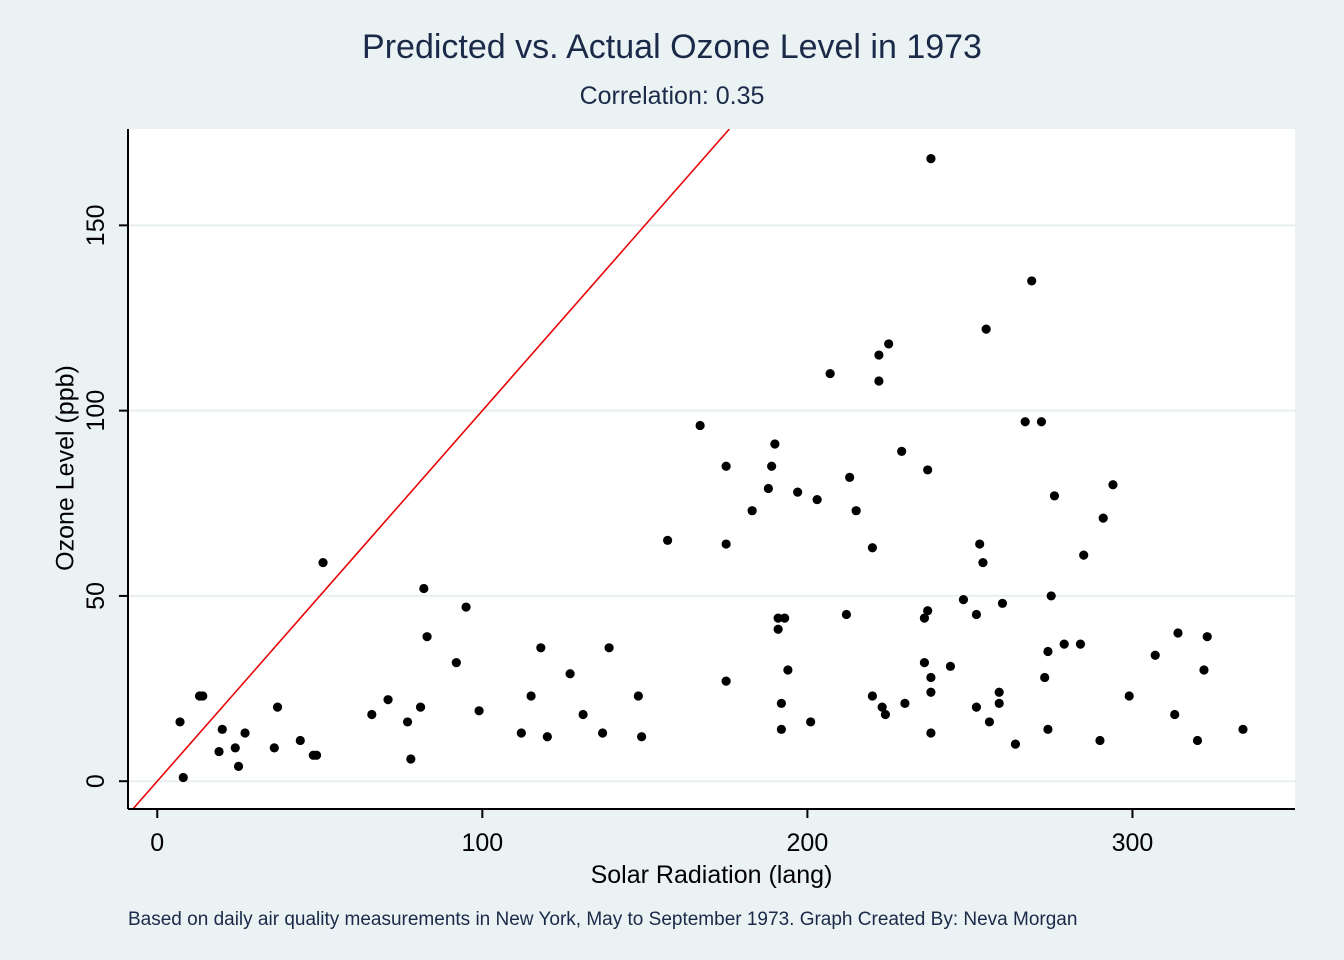 Image resolution: width=1344 pixels, height=960 pixels. What do you see at coordinates (711, 875) in the screenshot?
I see `x-axis-label: Solar Radiation (lang)` at bounding box center [711, 875].